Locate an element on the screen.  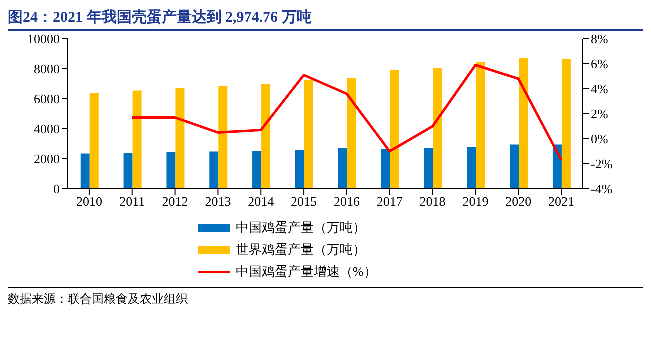
x-tick-label: 2011 is located at coordinates (133, 202).